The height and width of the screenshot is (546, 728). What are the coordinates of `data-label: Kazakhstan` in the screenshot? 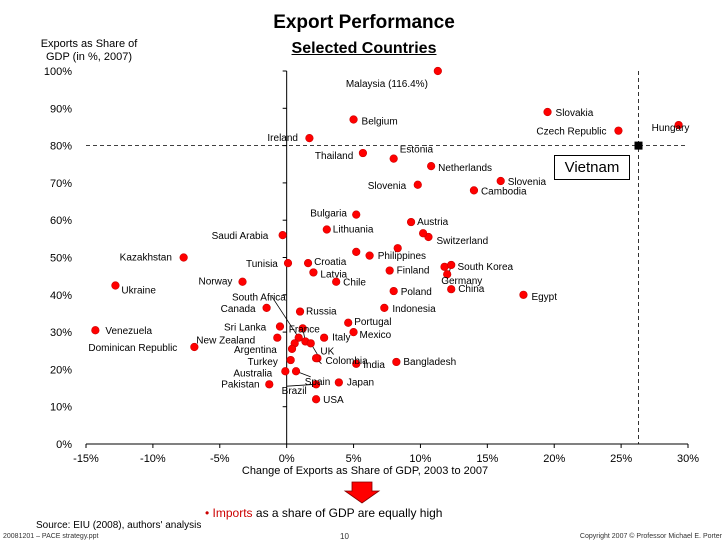 It's located at (146, 258).